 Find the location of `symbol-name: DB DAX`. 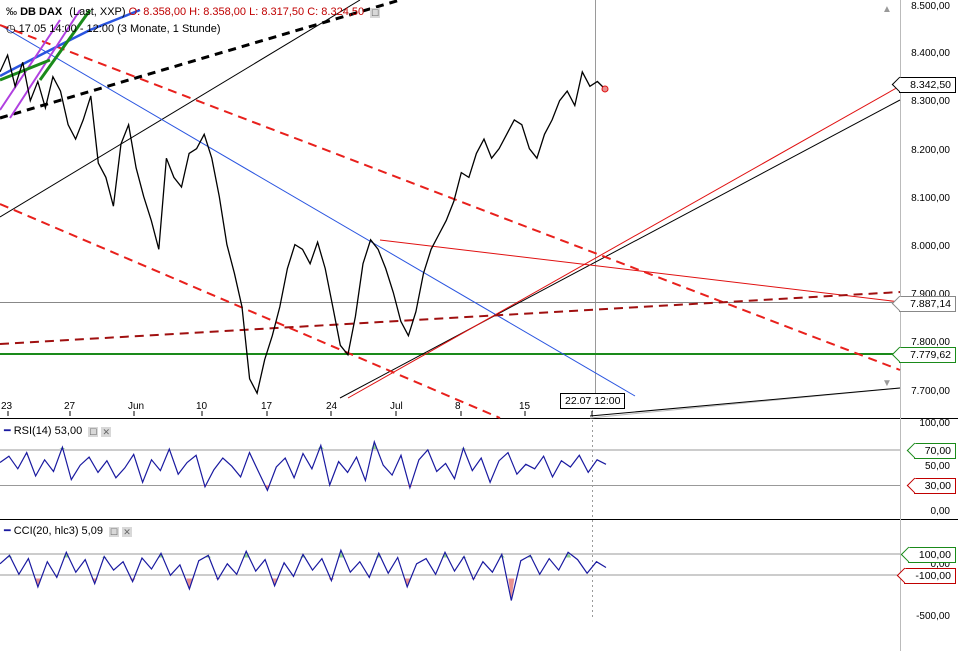

symbol-name: DB DAX is located at coordinates (41, 12).